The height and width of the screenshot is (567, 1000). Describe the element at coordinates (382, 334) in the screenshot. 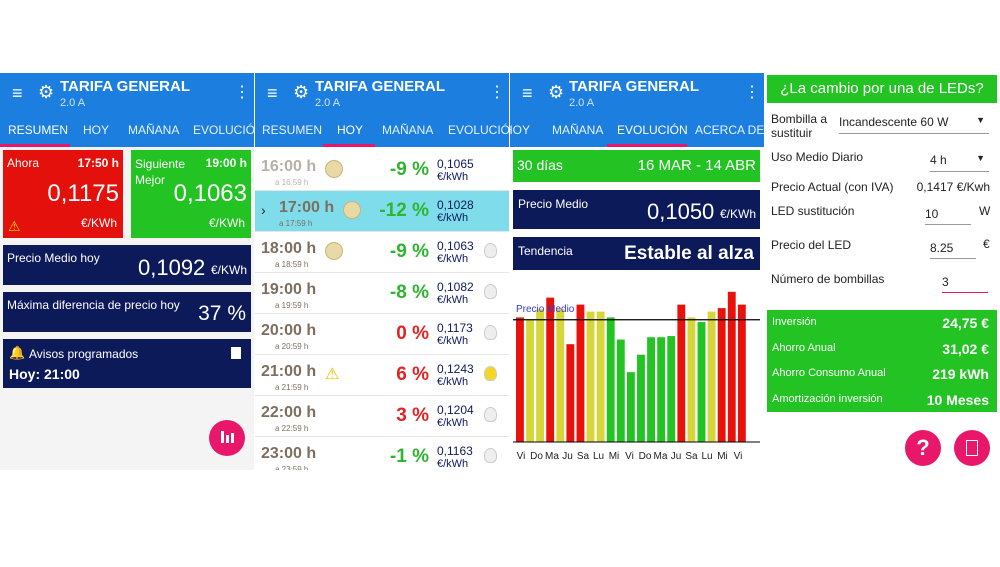

I see `hour-row: 20:00 h a 20:59 h 0 % 0,1173 €/kWh` at that location.